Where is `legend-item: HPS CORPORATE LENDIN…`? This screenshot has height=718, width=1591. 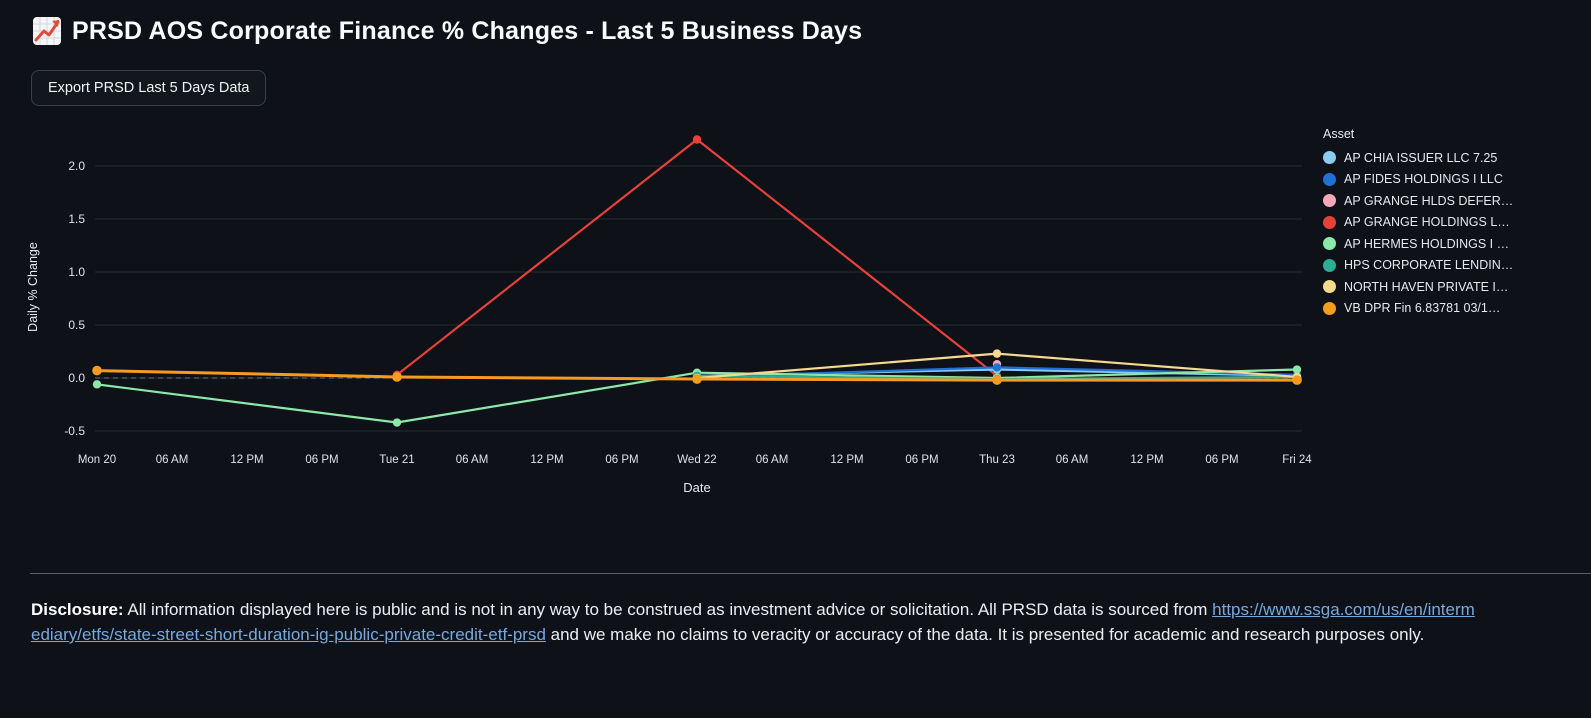
legend-item: HPS CORPORATE LENDIN… is located at coordinates (1454, 266).